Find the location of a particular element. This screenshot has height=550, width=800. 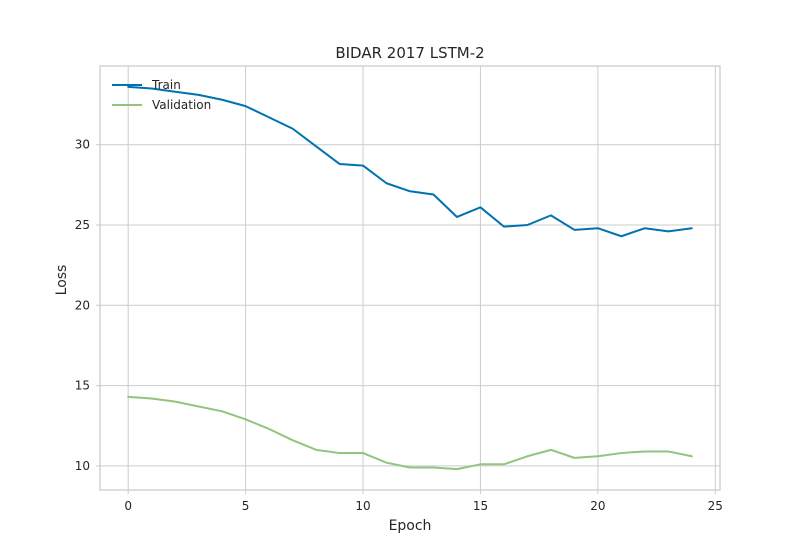

x-tick-label: 0 is located at coordinates (128, 506).